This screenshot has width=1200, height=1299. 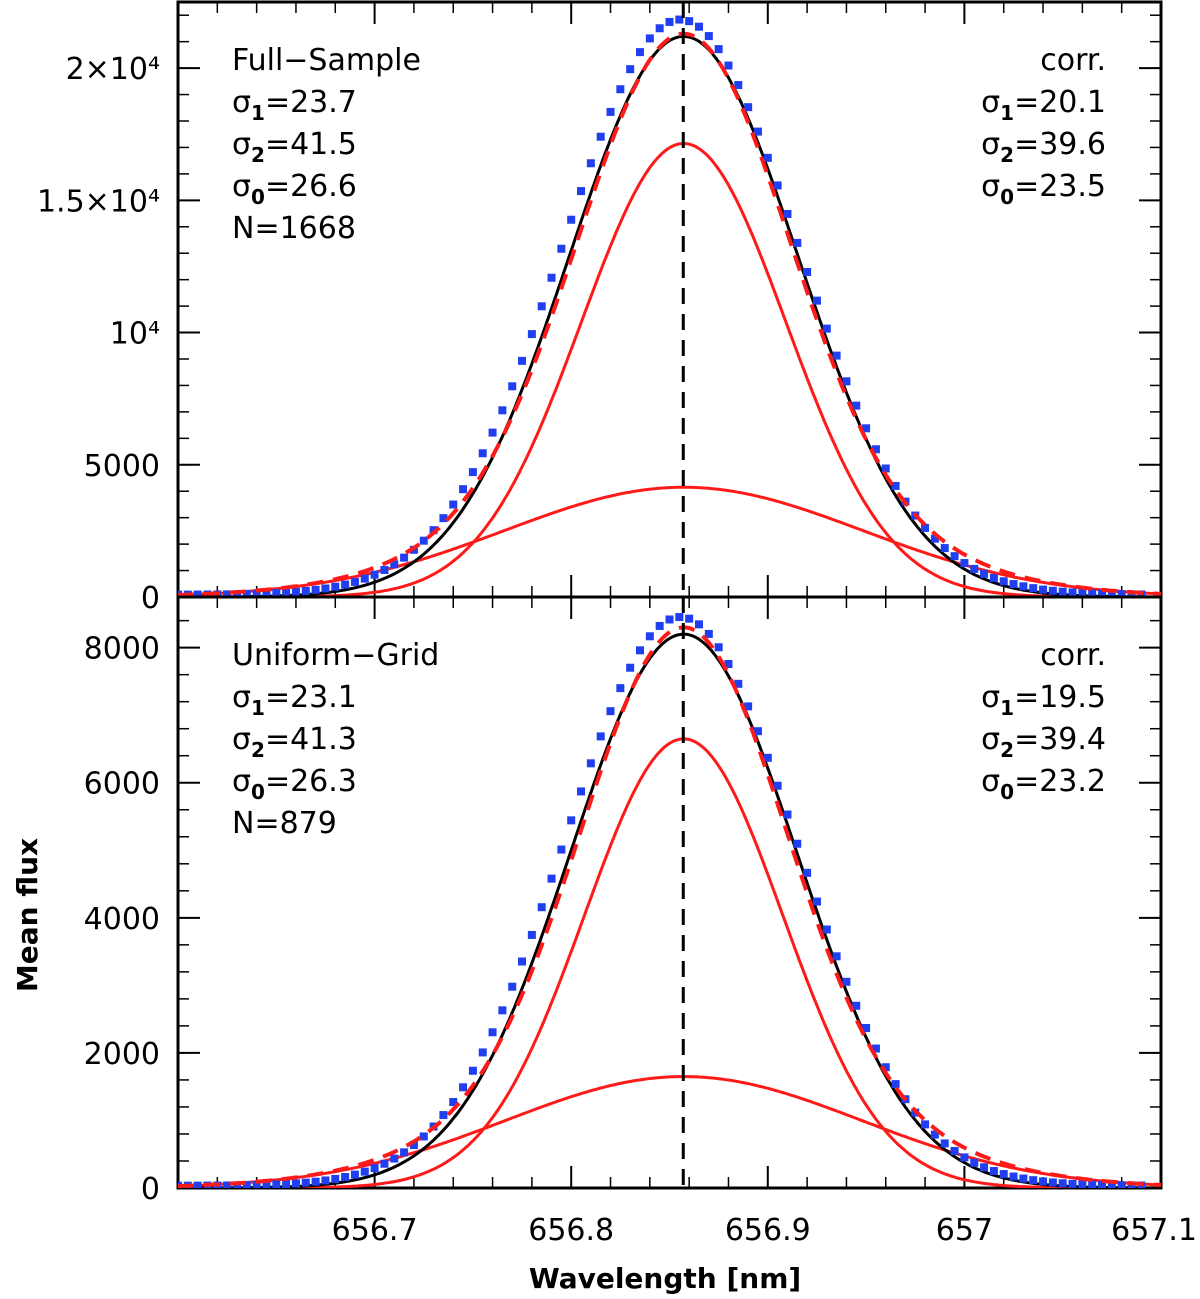 I want to click on sample-count: N=879, so click(x=284, y=823).